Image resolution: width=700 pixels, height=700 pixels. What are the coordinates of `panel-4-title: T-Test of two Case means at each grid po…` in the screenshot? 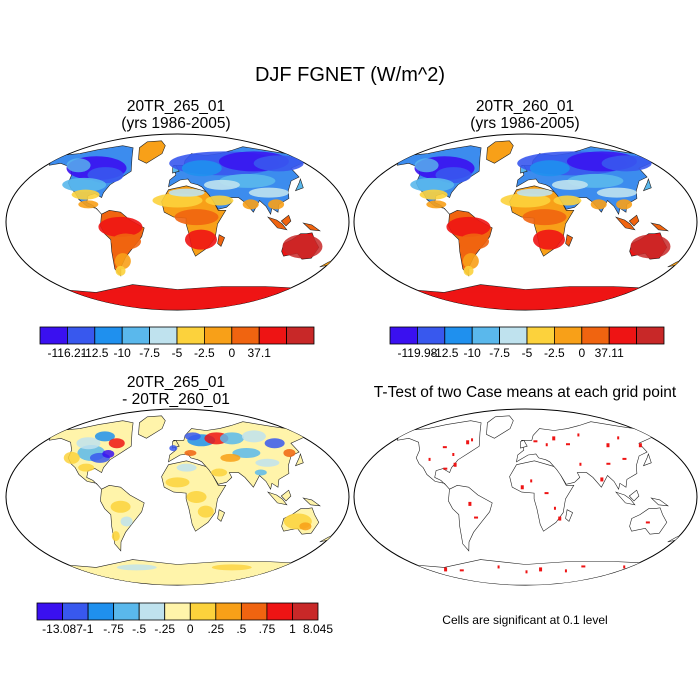 It's located at (525, 392).